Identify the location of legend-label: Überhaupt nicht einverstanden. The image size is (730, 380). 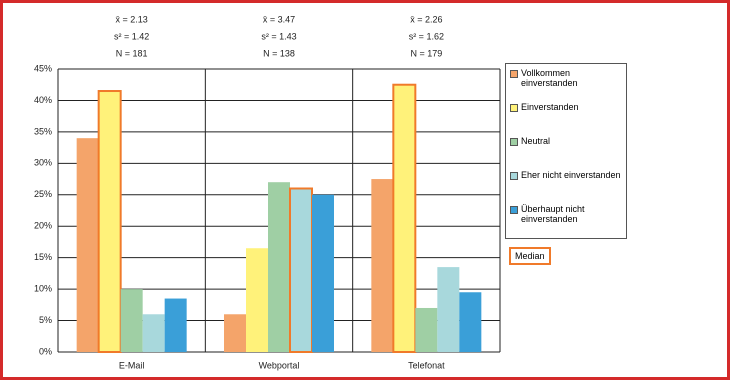
(553, 214).